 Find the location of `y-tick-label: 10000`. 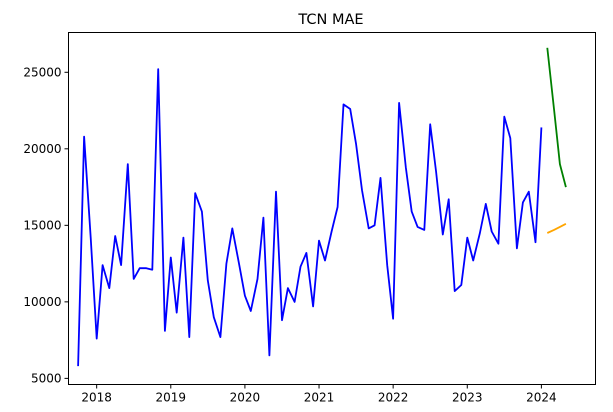

y-tick-label: 10000 is located at coordinates (42, 302).